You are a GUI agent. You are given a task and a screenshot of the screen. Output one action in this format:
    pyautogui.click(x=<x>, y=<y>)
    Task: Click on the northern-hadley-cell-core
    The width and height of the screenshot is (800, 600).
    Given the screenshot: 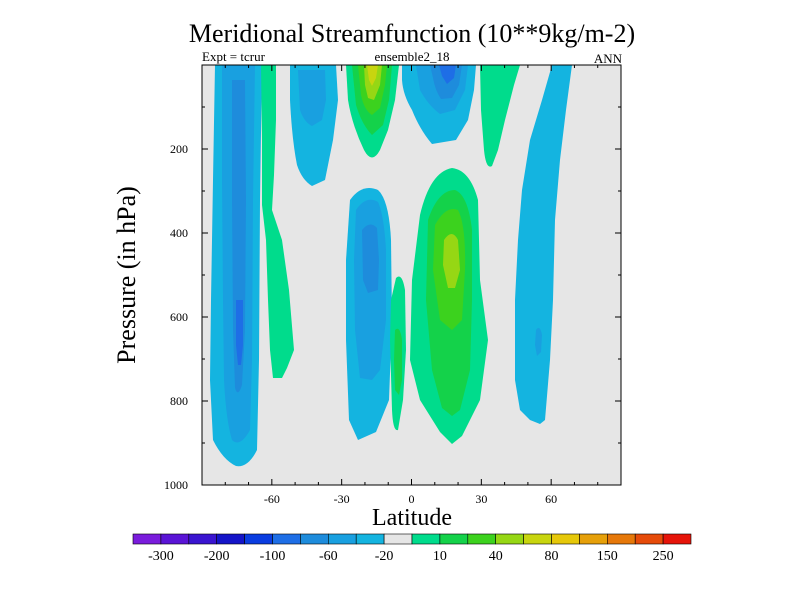 What is the action you would take?
    pyautogui.click(x=451, y=261)
    